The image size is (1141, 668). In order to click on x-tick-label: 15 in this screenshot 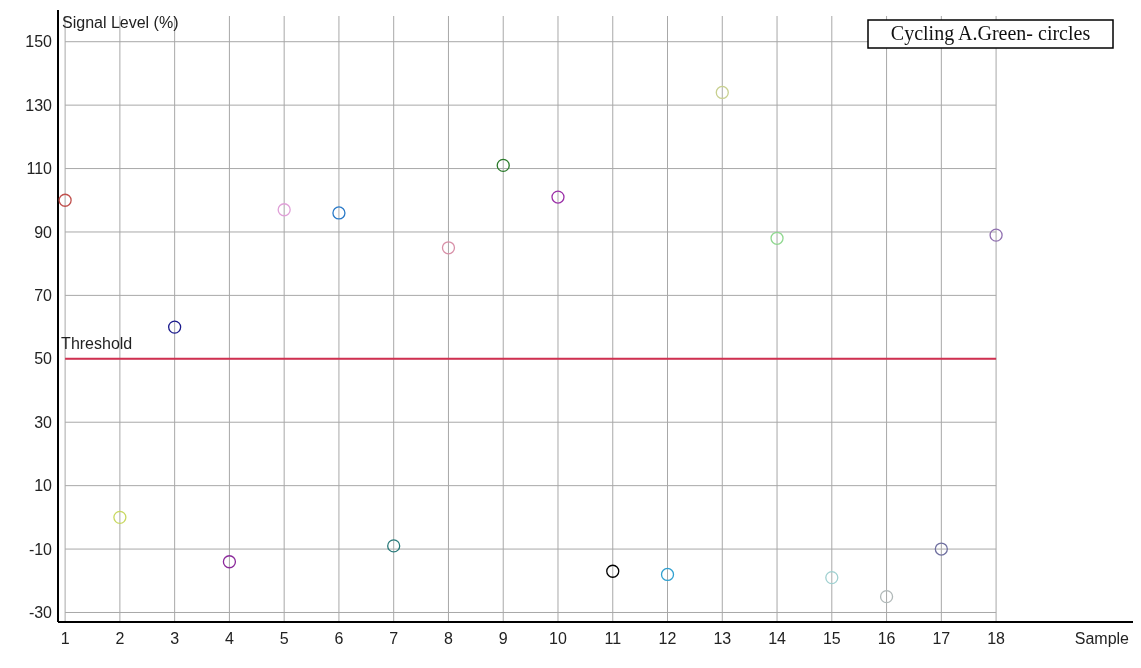, I will do `click(831, 638)`.